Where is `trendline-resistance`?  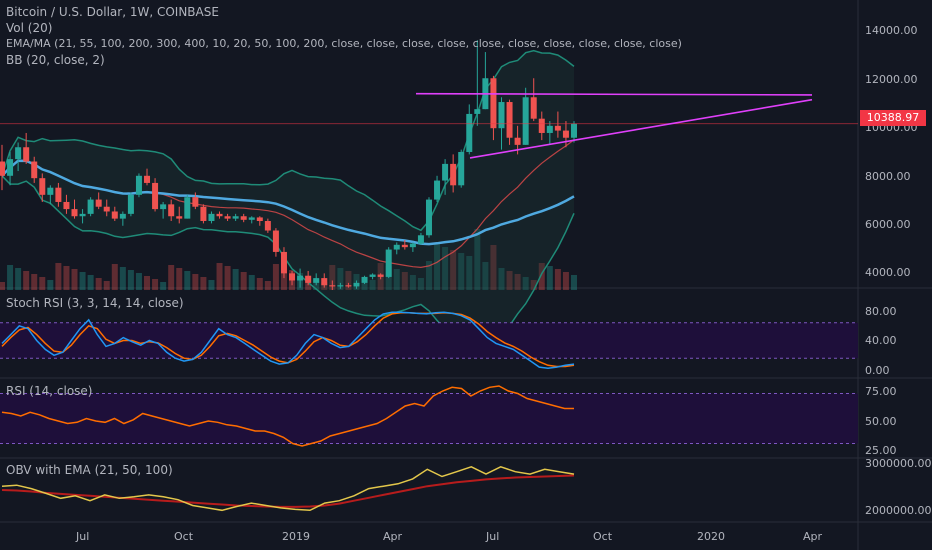 trendline-resistance is located at coordinates (614, 94).